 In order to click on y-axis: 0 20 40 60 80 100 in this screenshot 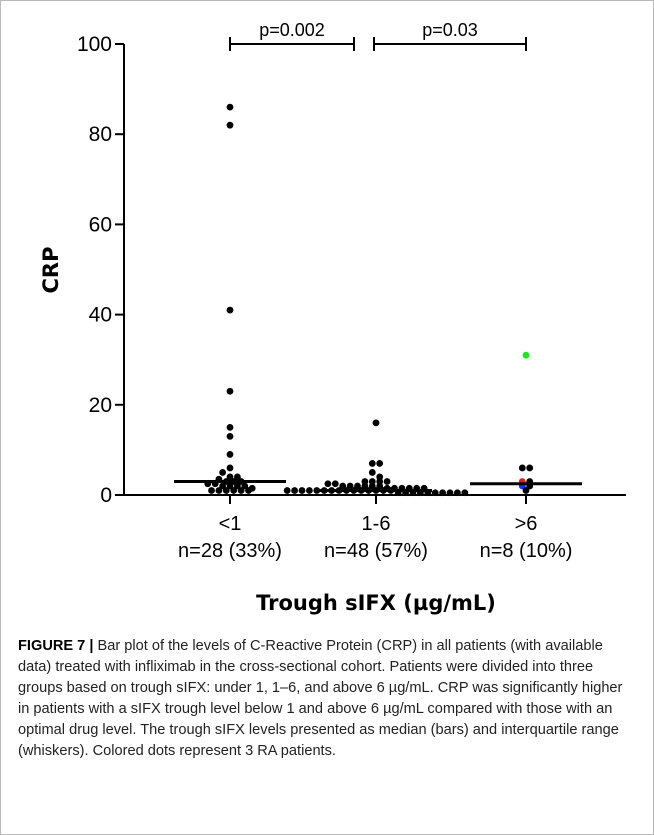, I will do `click(101, 270)`.